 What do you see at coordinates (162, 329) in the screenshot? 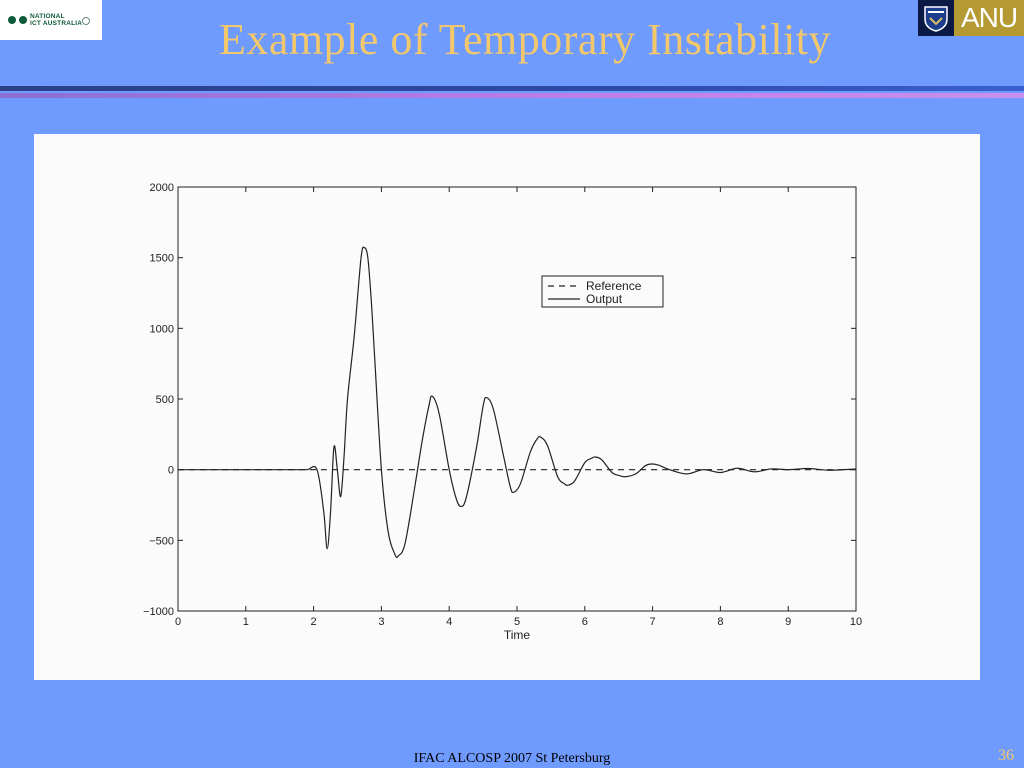
I see `y-tick-label: 1000` at bounding box center [162, 329].